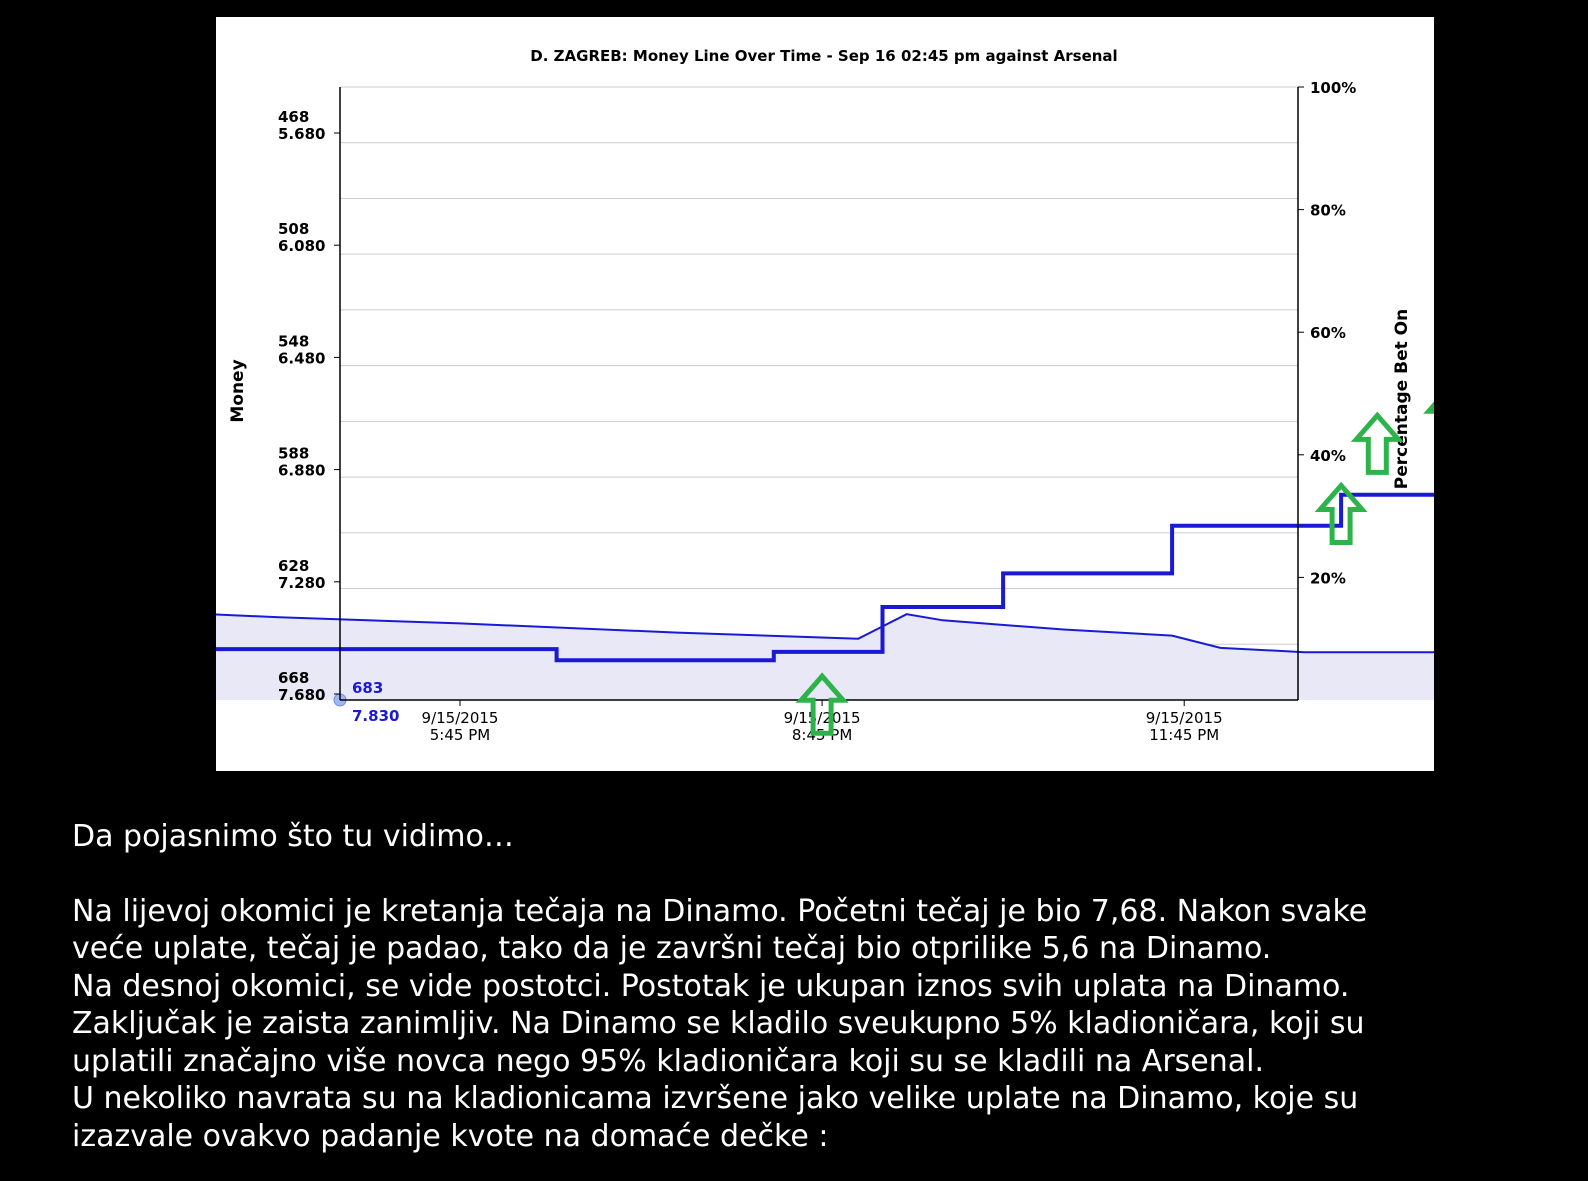 Image resolution: width=1588 pixels, height=1181 pixels. What do you see at coordinates (460, 735) in the screenshot?
I see `x-tick-time: 5:45 PM` at bounding box center [460, 735].